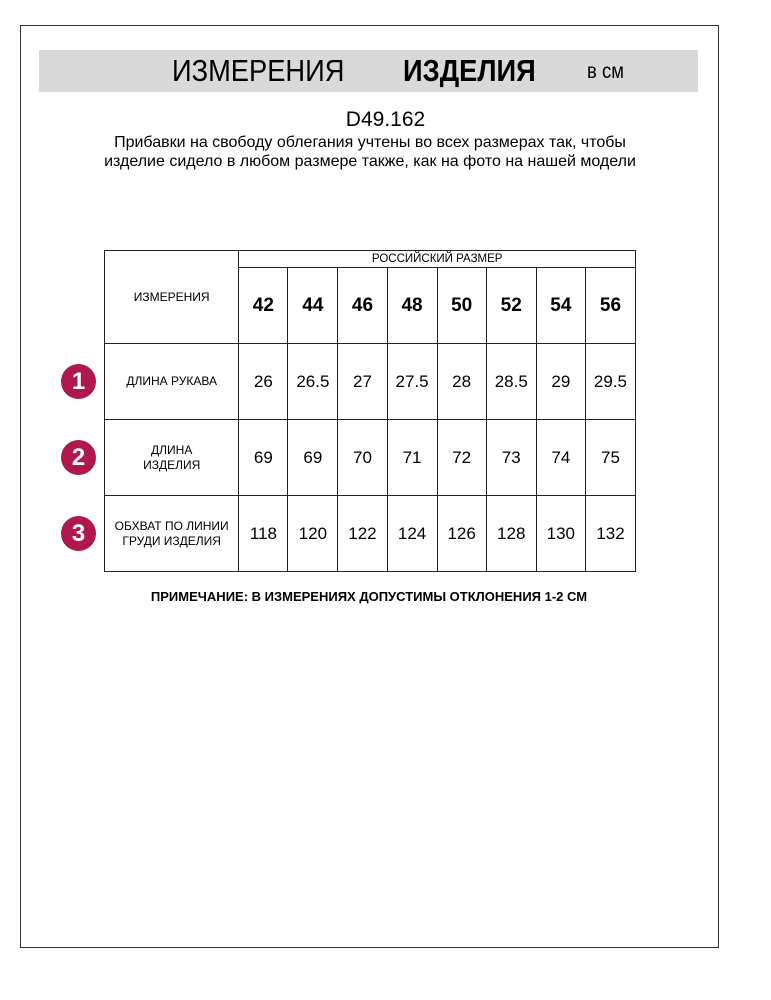 This screenshot has height=1000, width=771. What do you see at coordinates (461, 457) in the screenshot?
I see `value-cell: 72` at bounding box center [461, 457].